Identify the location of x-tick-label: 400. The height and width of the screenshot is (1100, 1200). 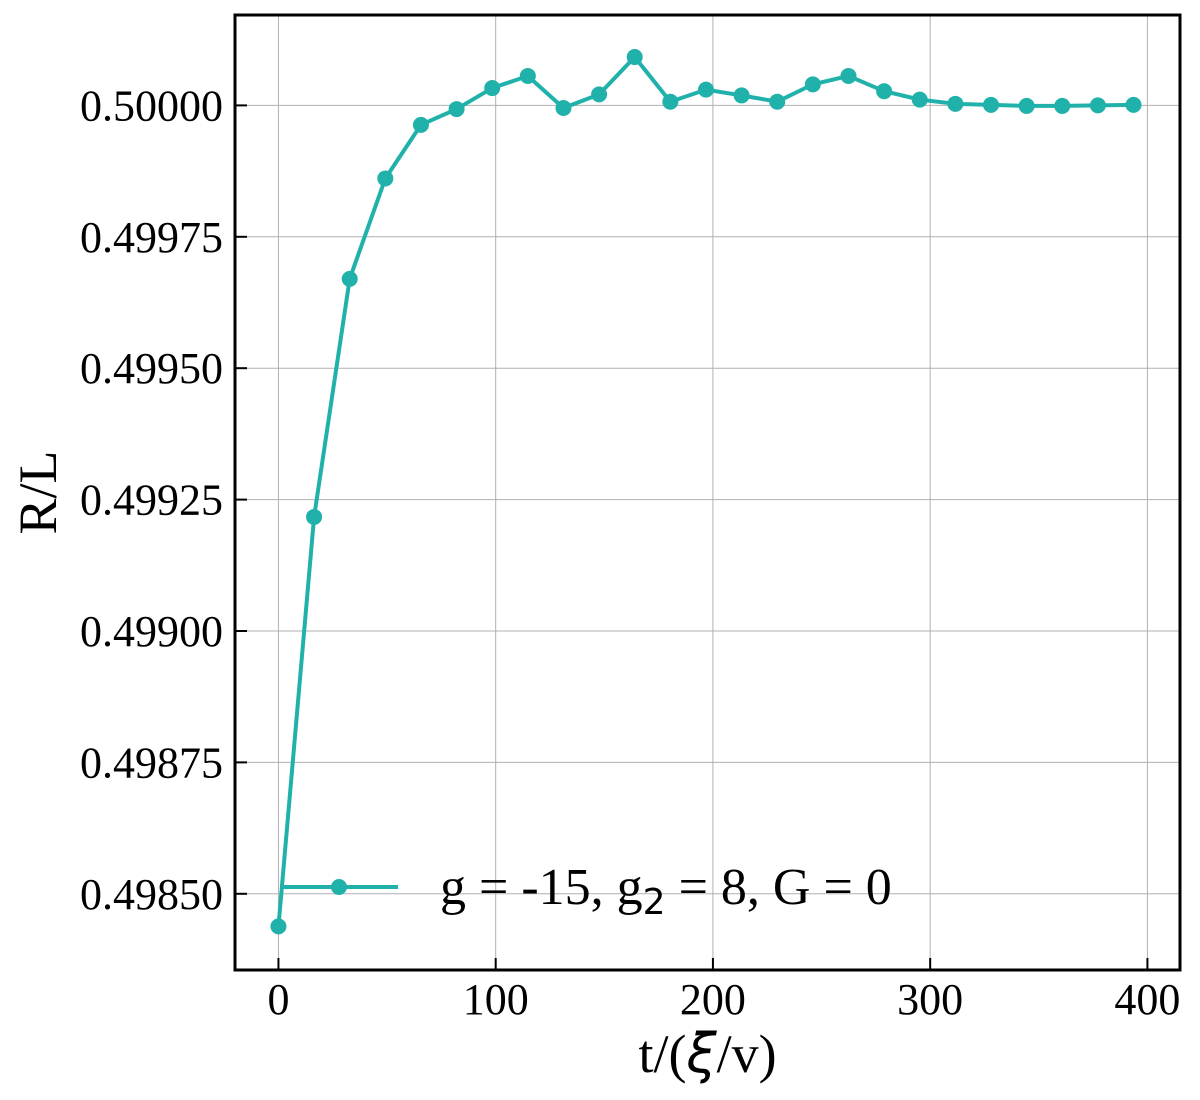
(1147, 999).